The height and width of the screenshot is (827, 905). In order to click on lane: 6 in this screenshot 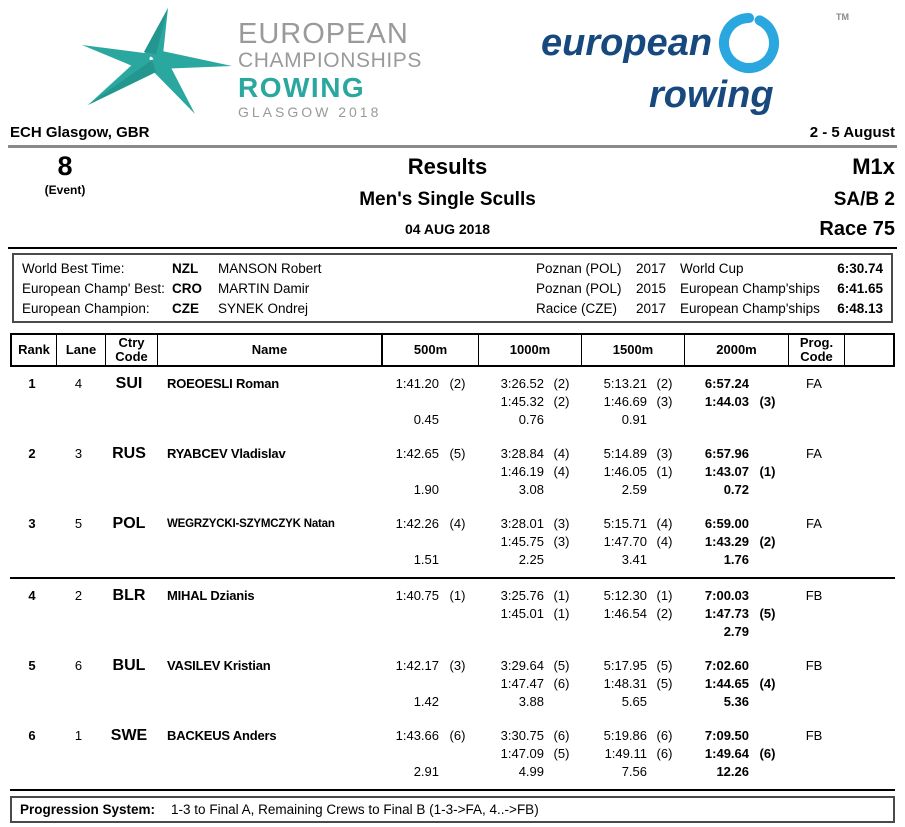, I will do `click(78, 665)`.